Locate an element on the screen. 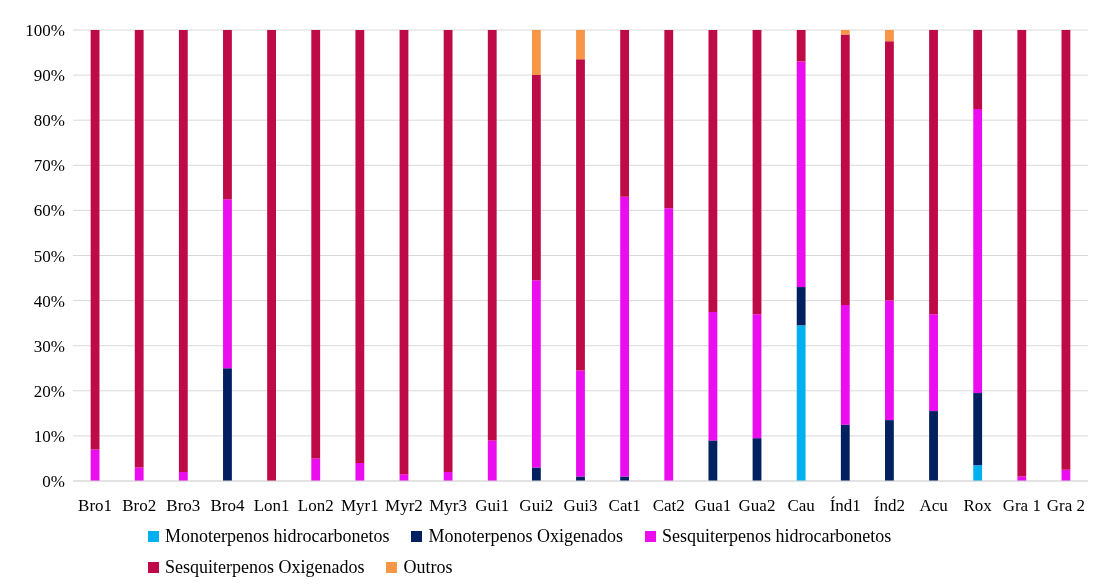  y-tick-label: 60% is located at coordinates (49, 211).